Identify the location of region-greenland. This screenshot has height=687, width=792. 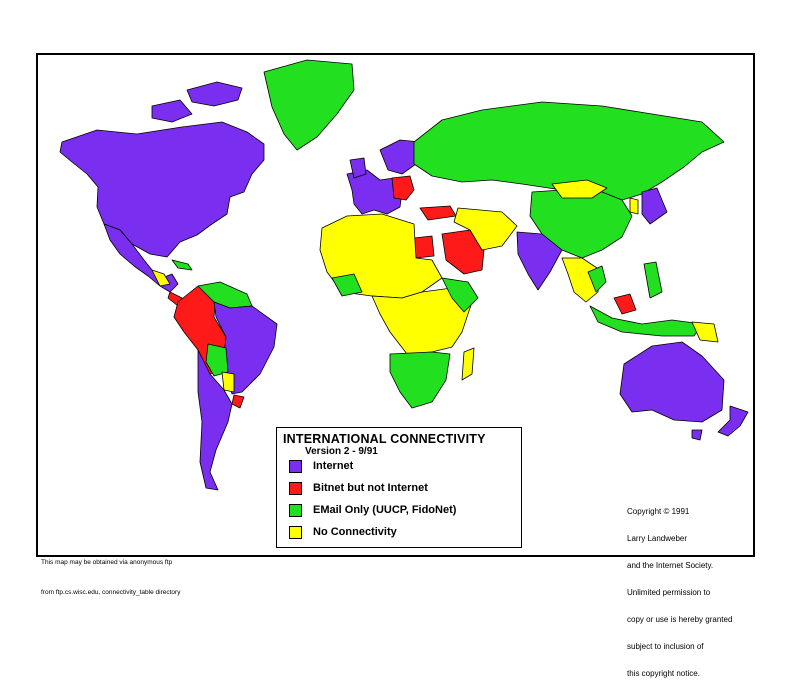
(309, 105).